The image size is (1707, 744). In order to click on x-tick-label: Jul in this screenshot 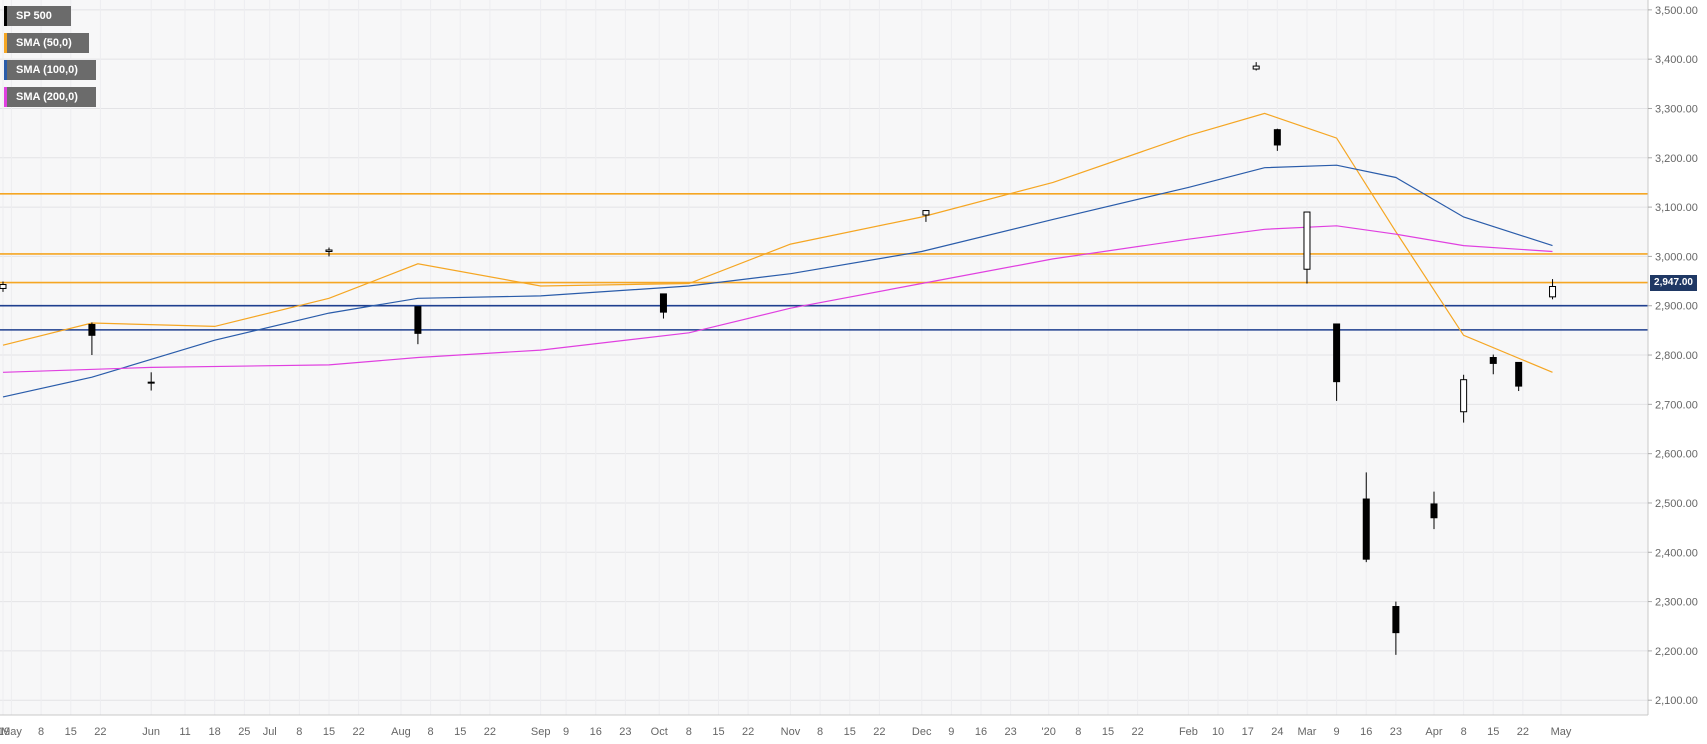, I will do `click(270, 732)`.